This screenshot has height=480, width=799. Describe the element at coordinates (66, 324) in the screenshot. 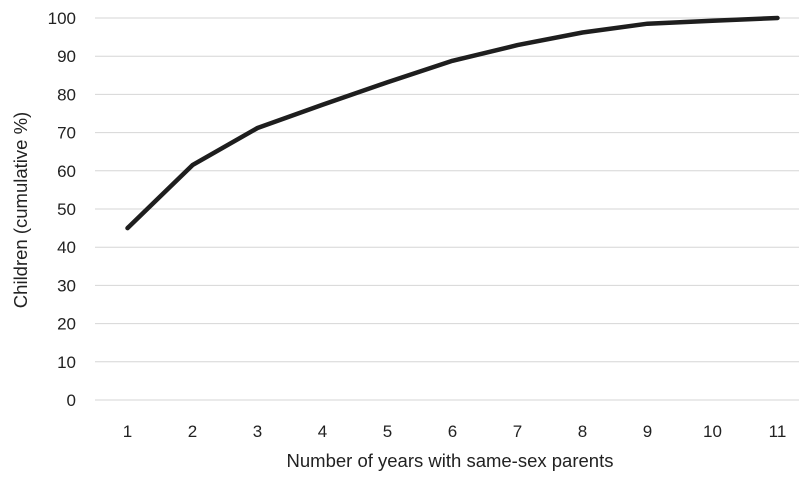

I see `y-tick-label: 20` at that location.